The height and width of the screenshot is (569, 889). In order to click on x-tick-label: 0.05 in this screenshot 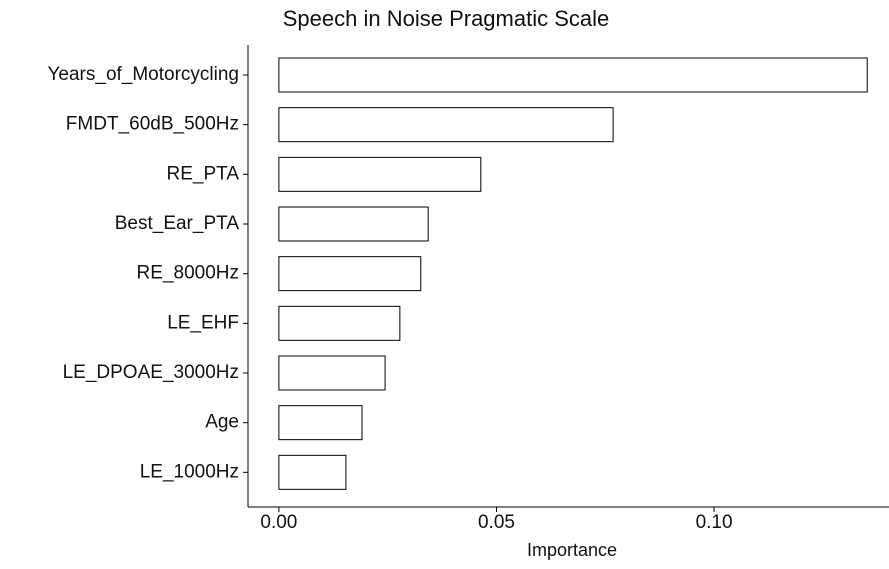, I will do `click(496, 522)`.